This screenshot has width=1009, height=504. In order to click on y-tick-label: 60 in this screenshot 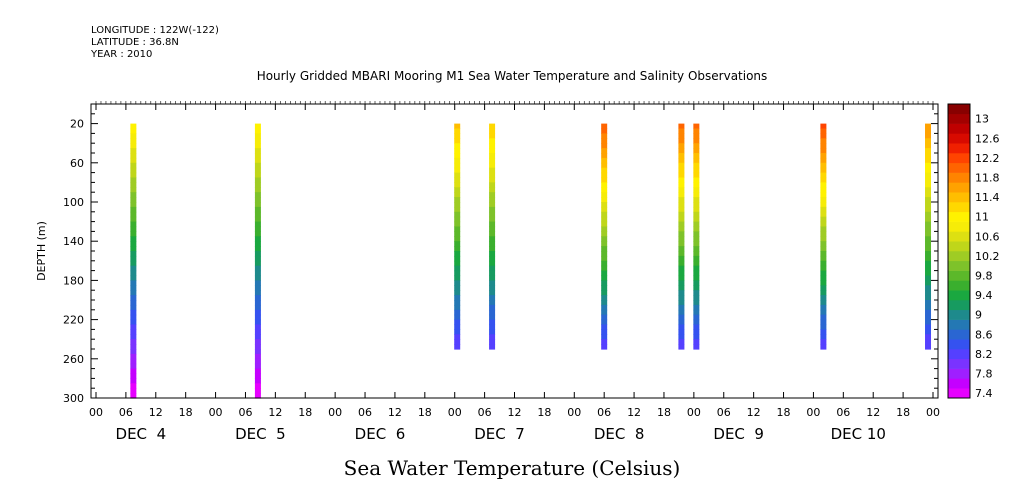, I will do `click(77, 163)`.